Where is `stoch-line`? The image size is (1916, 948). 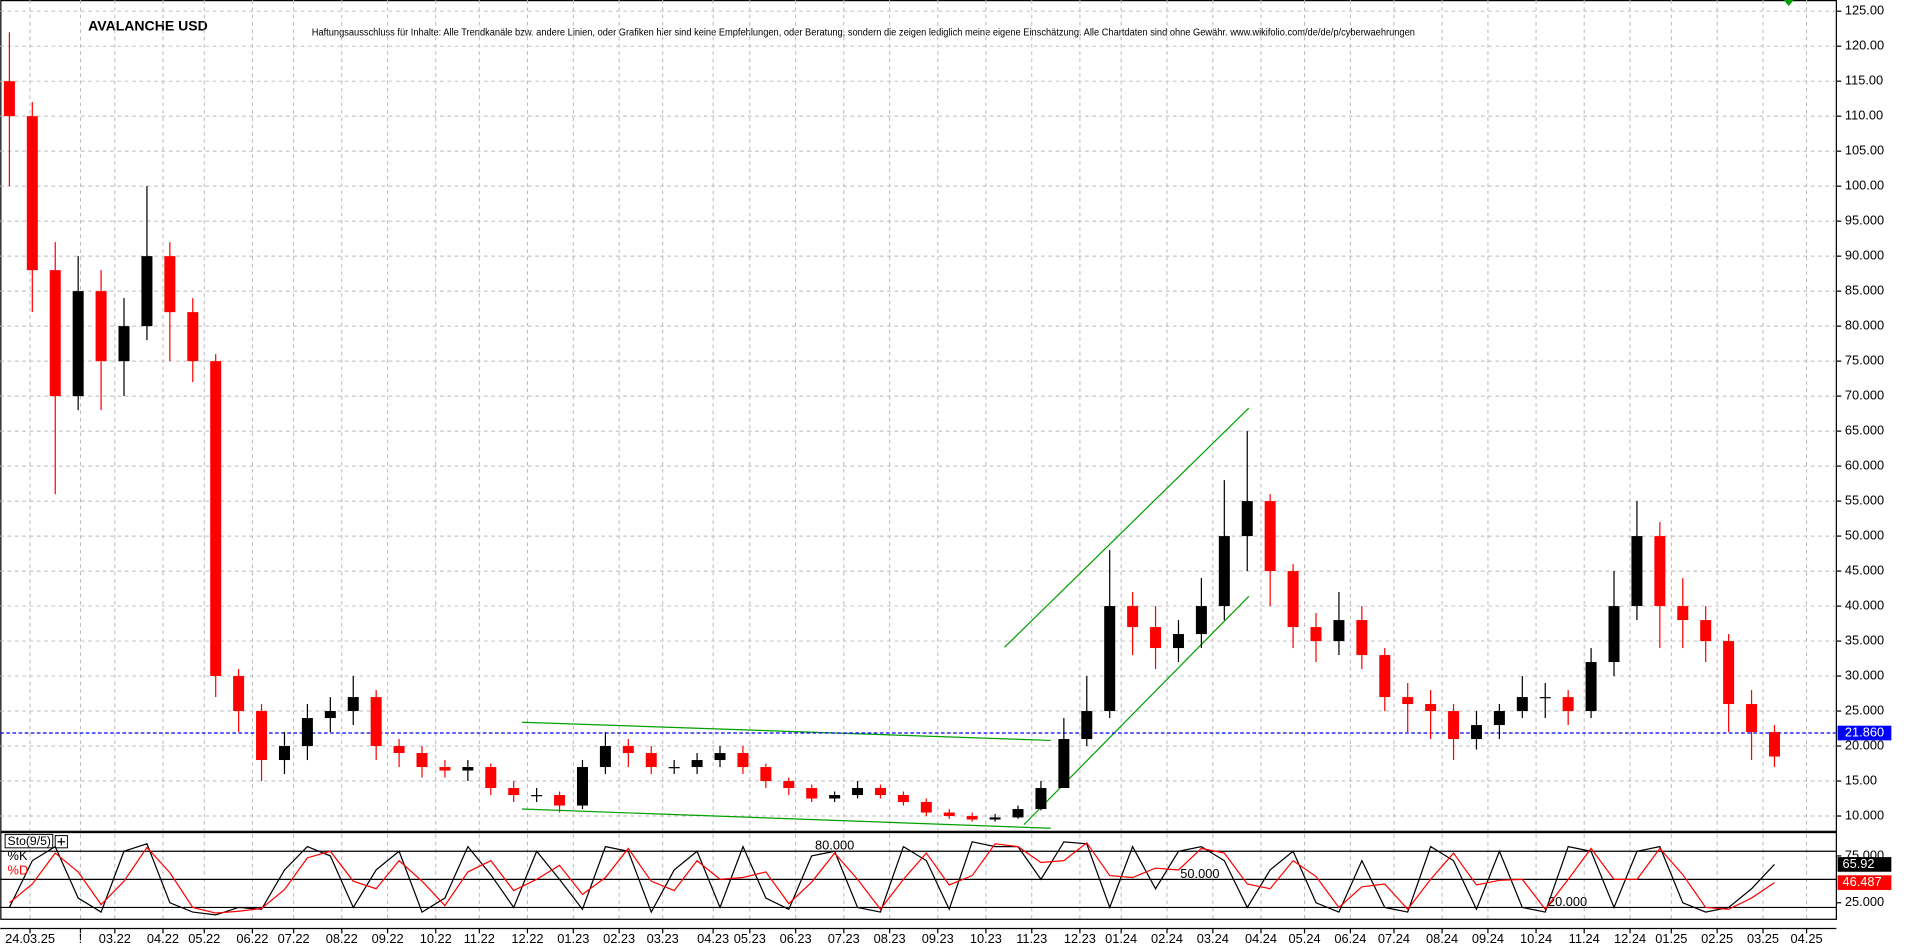
stoch-line is located at coordinates (892, 877).